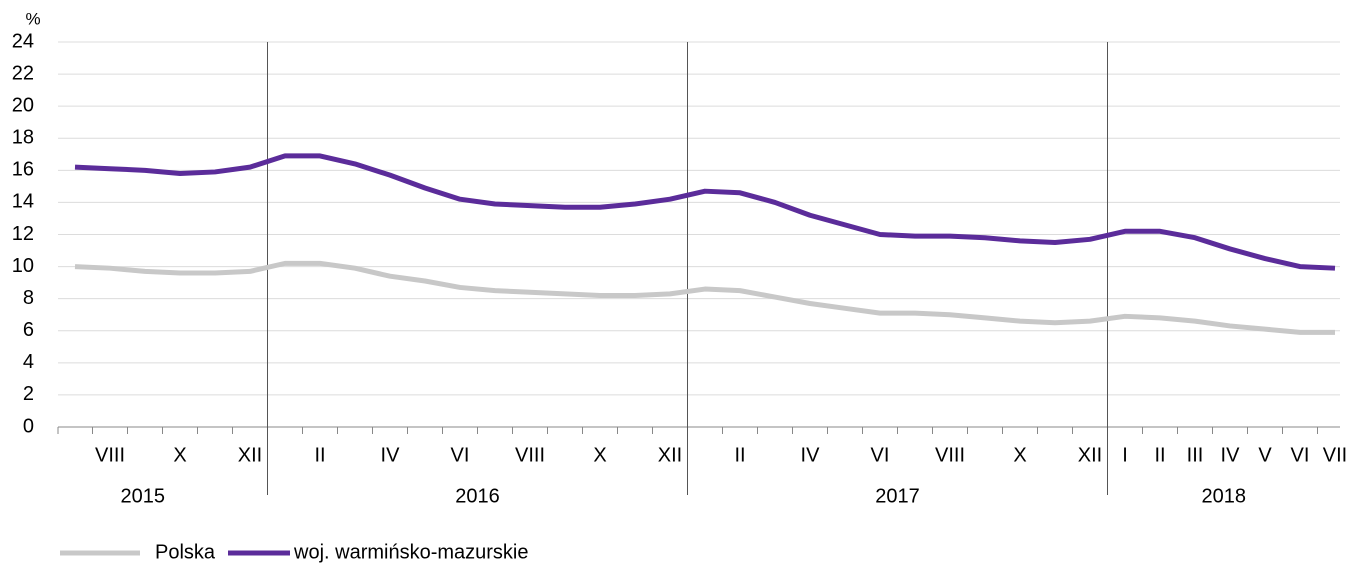 The width and height of the screenshot is (1347, 570). What do you see at coordinates (1125, 455) in the screenshot?
I see `x-tick-label: I` at bounding box center [1125, 455].